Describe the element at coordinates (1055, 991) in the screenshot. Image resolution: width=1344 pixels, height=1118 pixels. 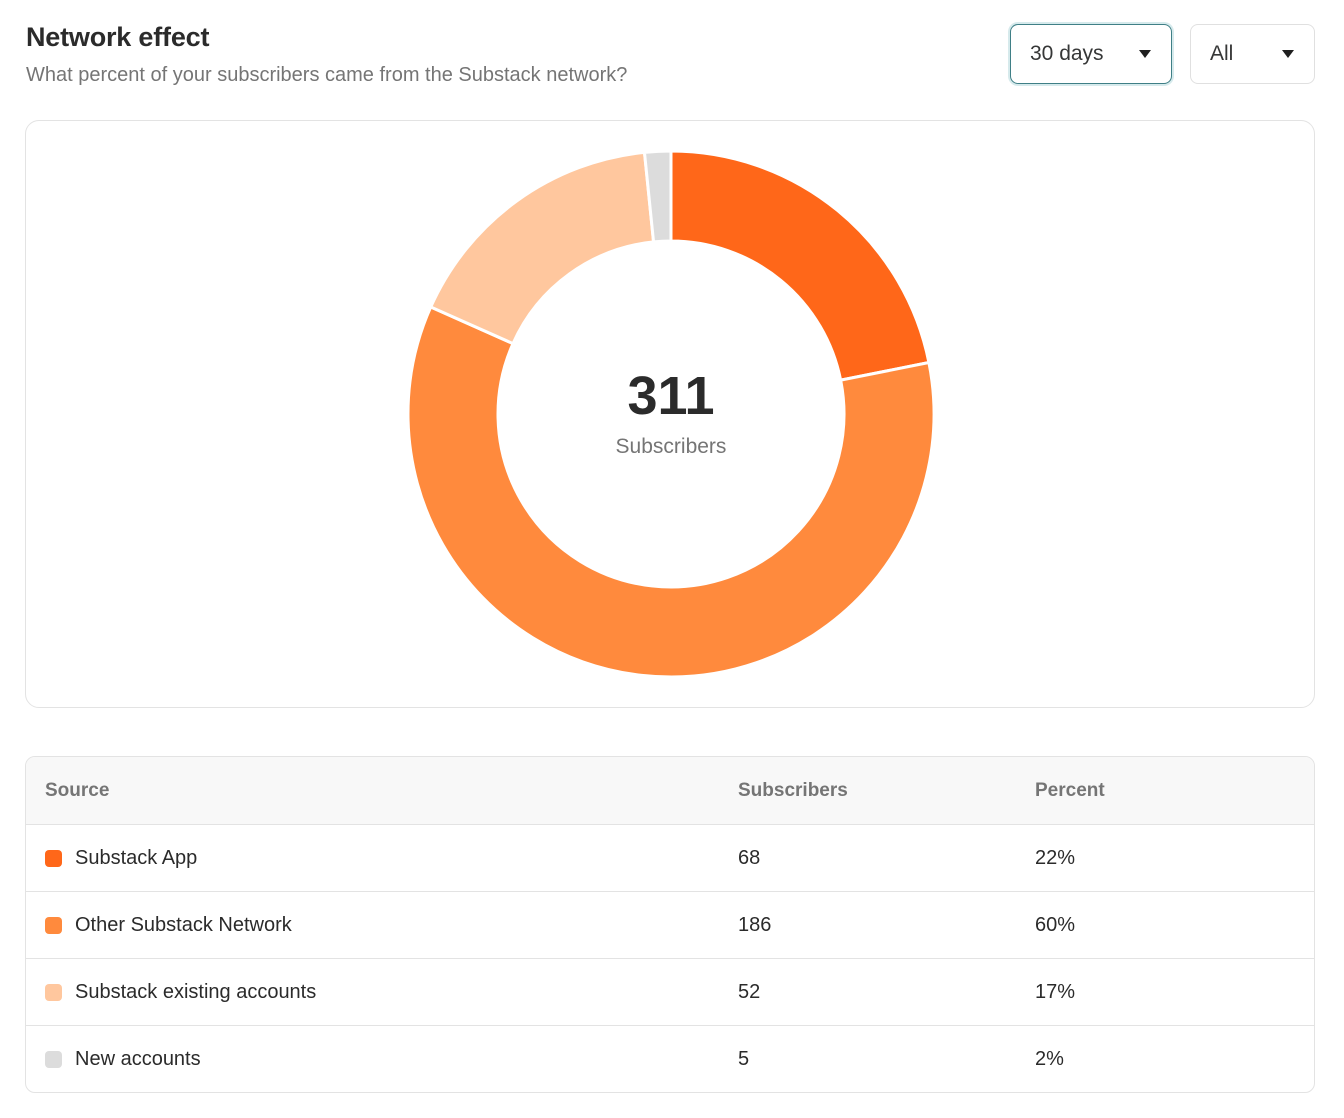
I see `percent-cell: 17%` at that location.